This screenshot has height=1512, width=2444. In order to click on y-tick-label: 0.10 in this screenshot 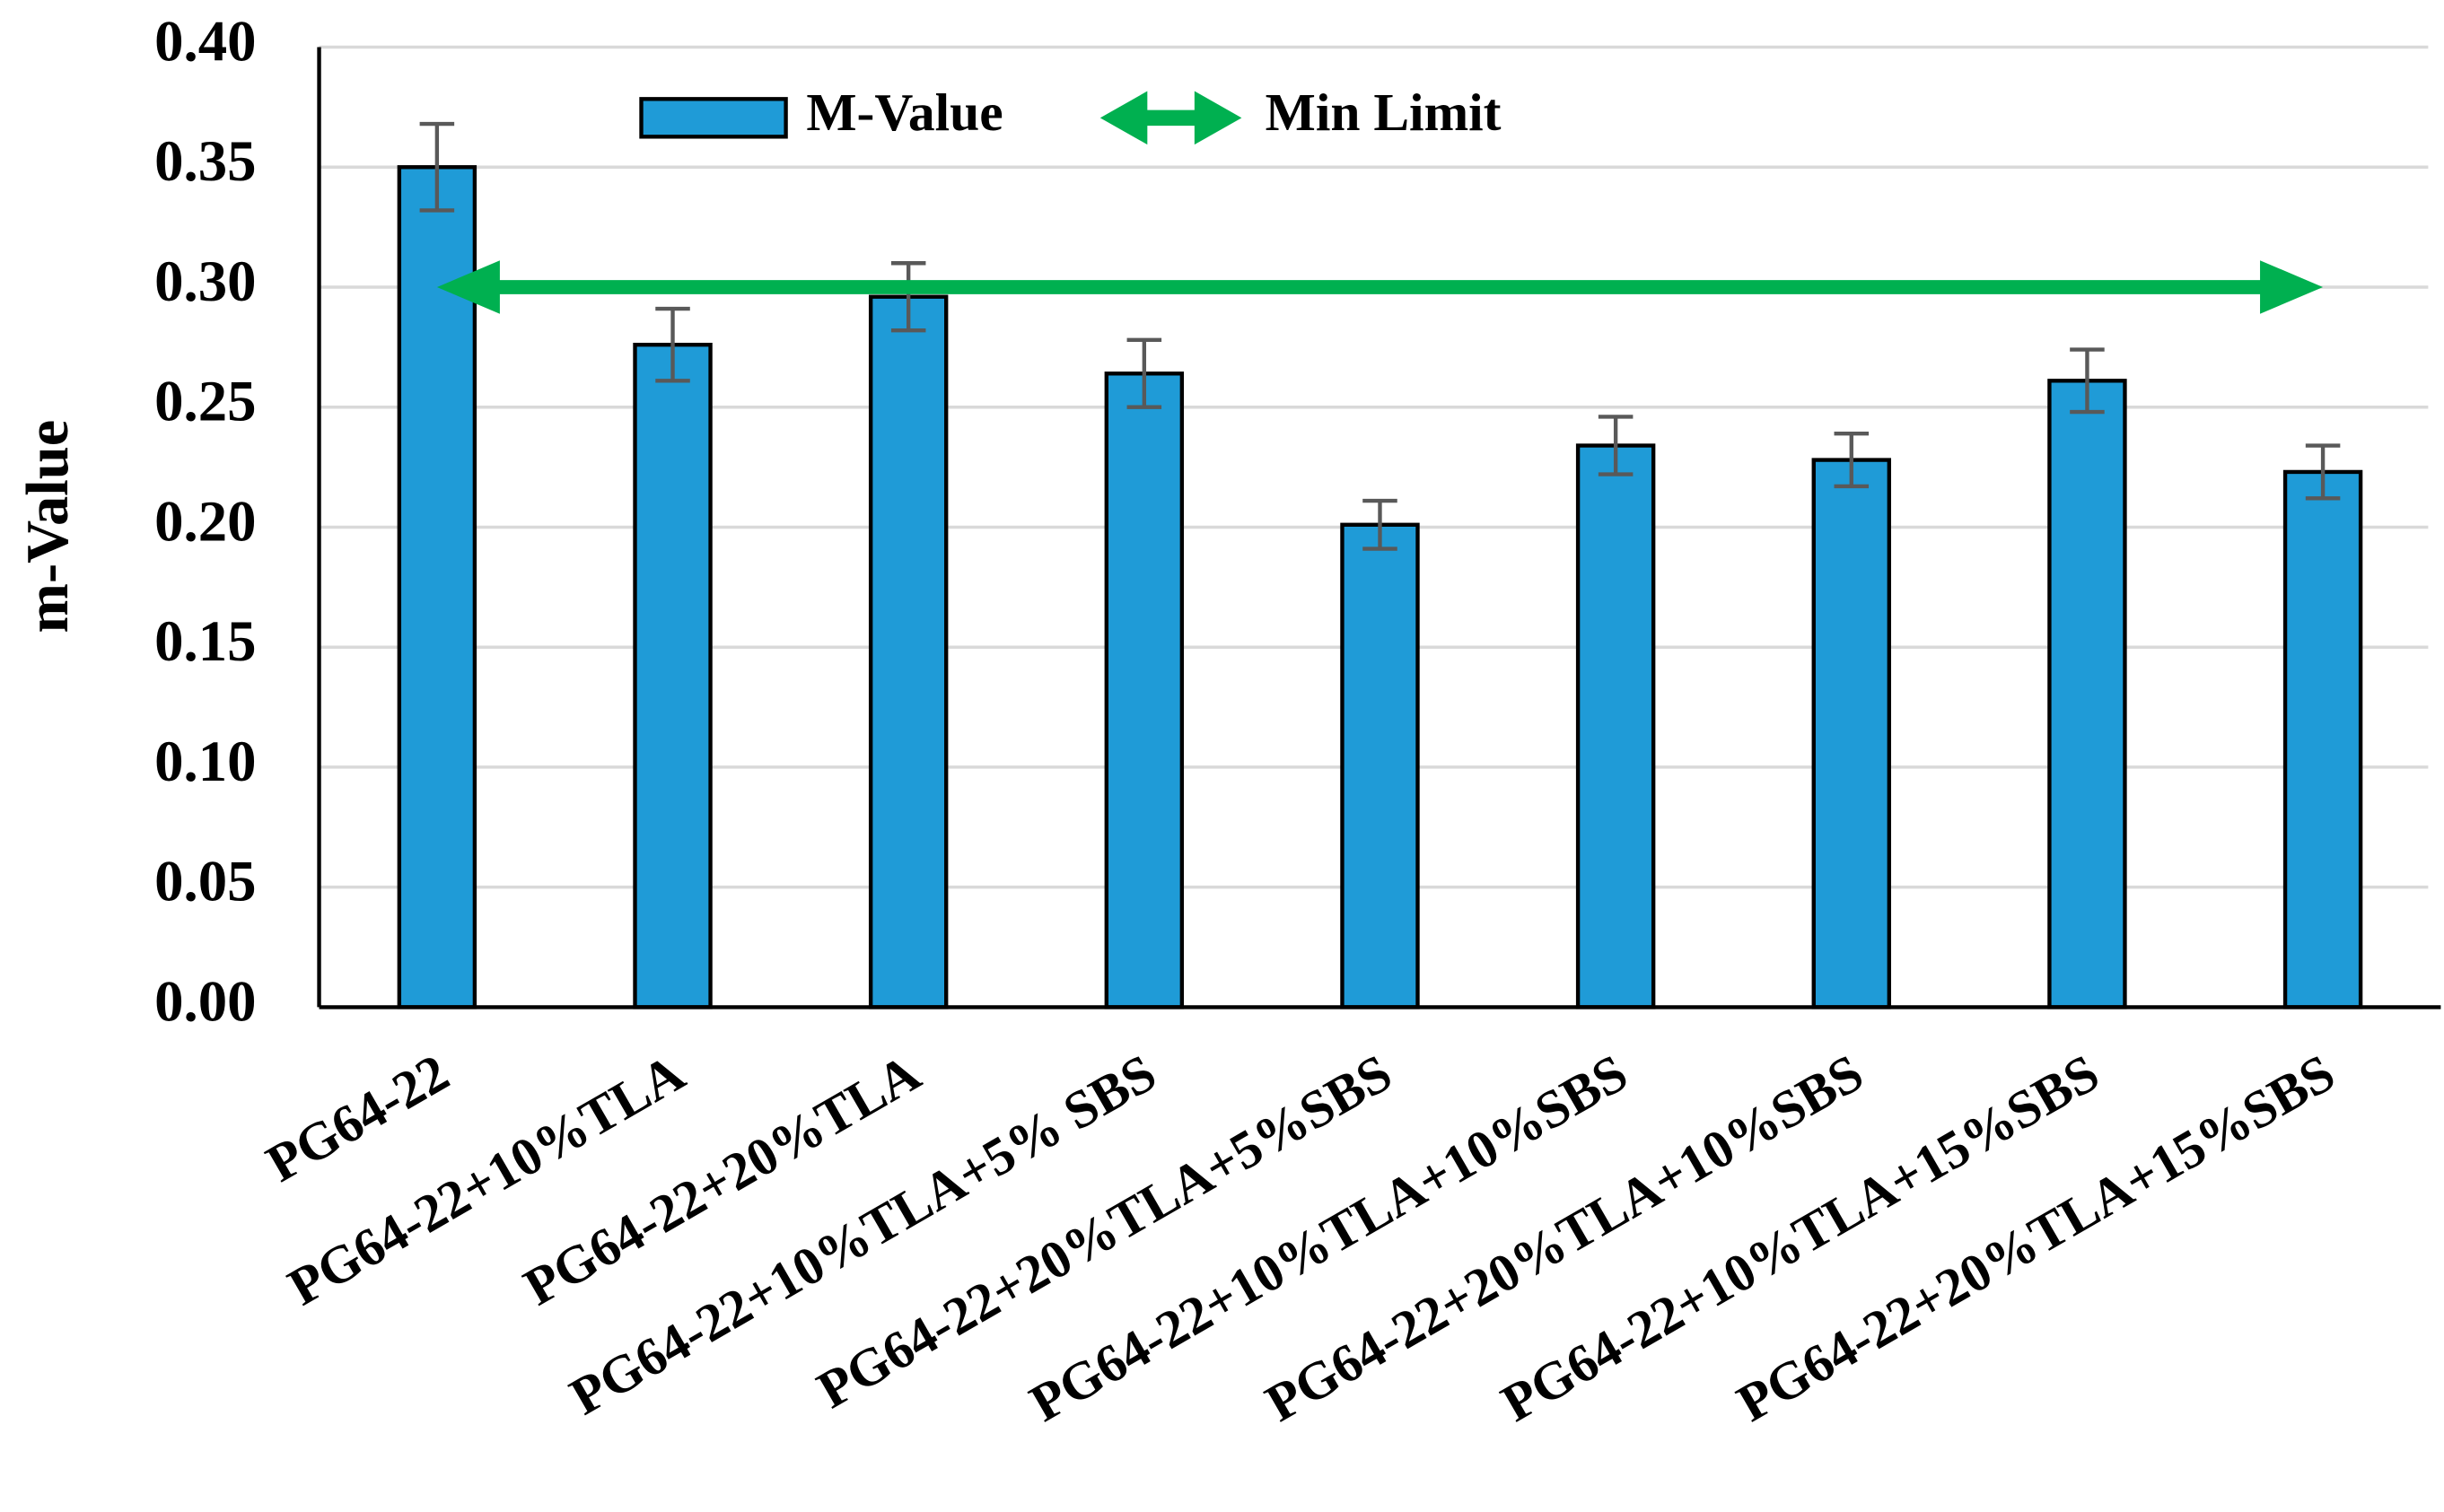, I will do `click(205, 762)`.